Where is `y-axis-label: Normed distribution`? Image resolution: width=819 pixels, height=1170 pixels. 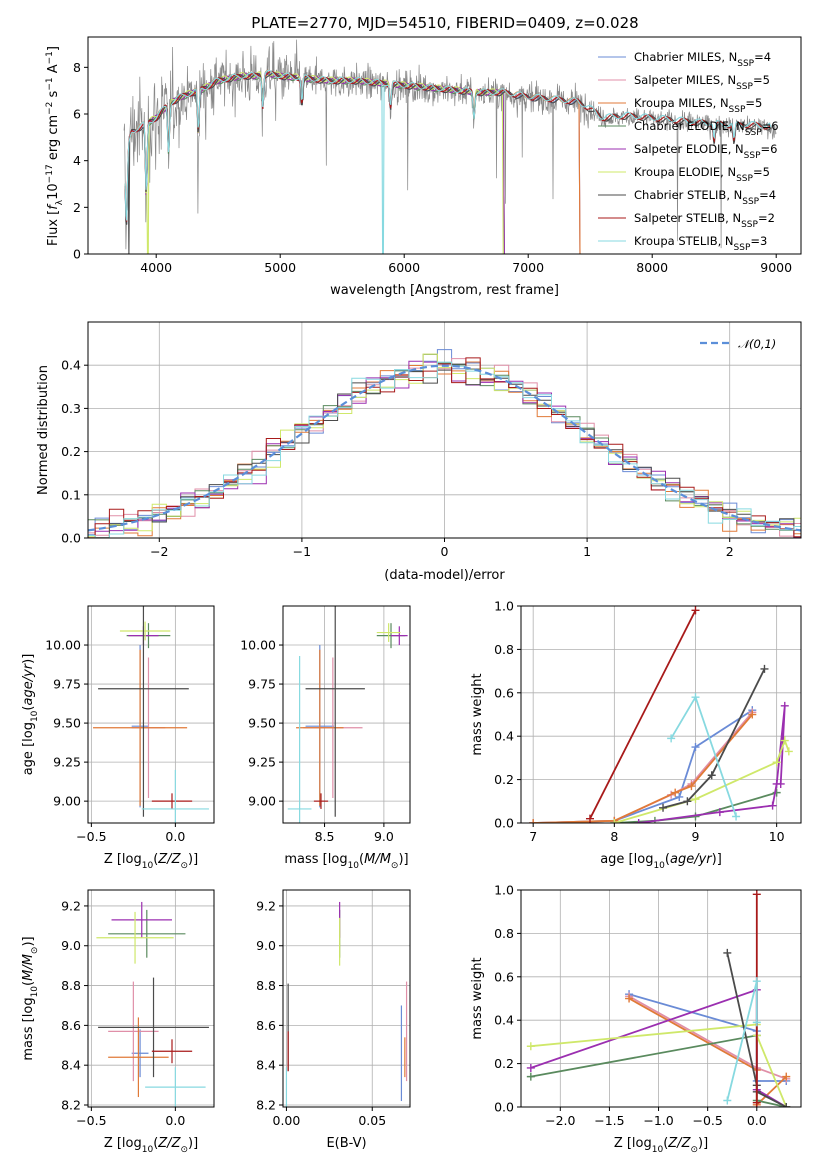
y-axis-label: Normed distribution is located at coordinates (43, 430).